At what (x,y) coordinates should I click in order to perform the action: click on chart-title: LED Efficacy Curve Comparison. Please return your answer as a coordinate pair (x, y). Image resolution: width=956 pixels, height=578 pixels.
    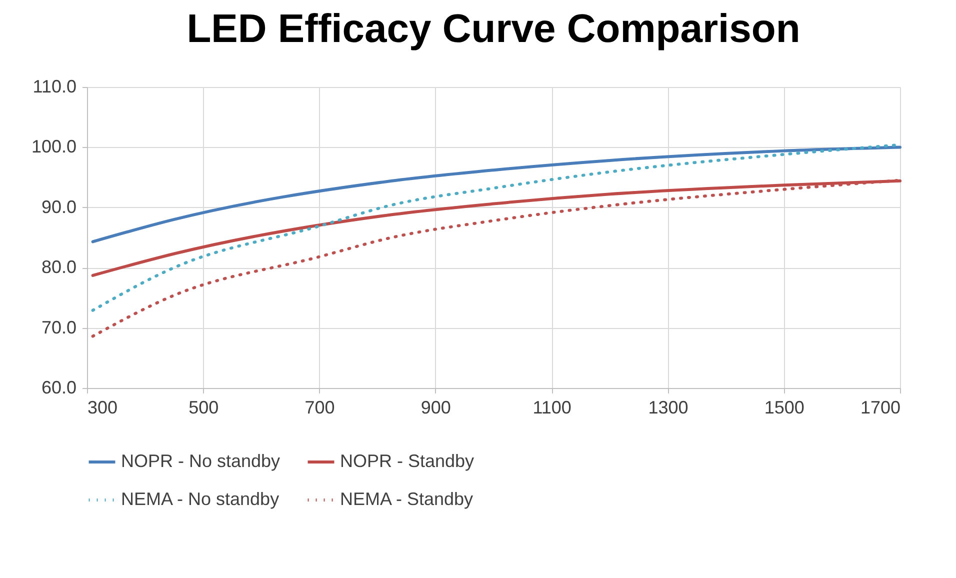
    Looking at the image, I should click on (493, 29).